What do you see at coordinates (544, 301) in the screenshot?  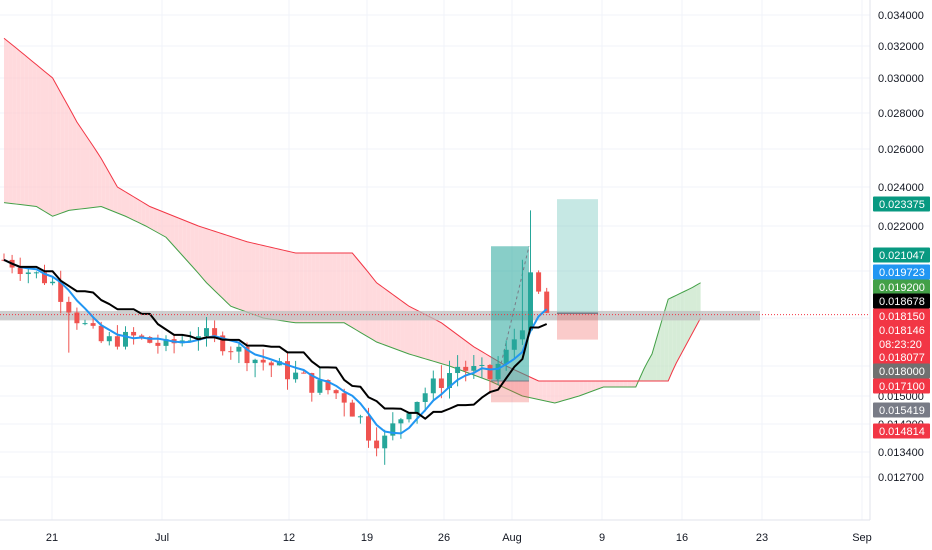 I see `position-tools` at bounding box center [544, 301].